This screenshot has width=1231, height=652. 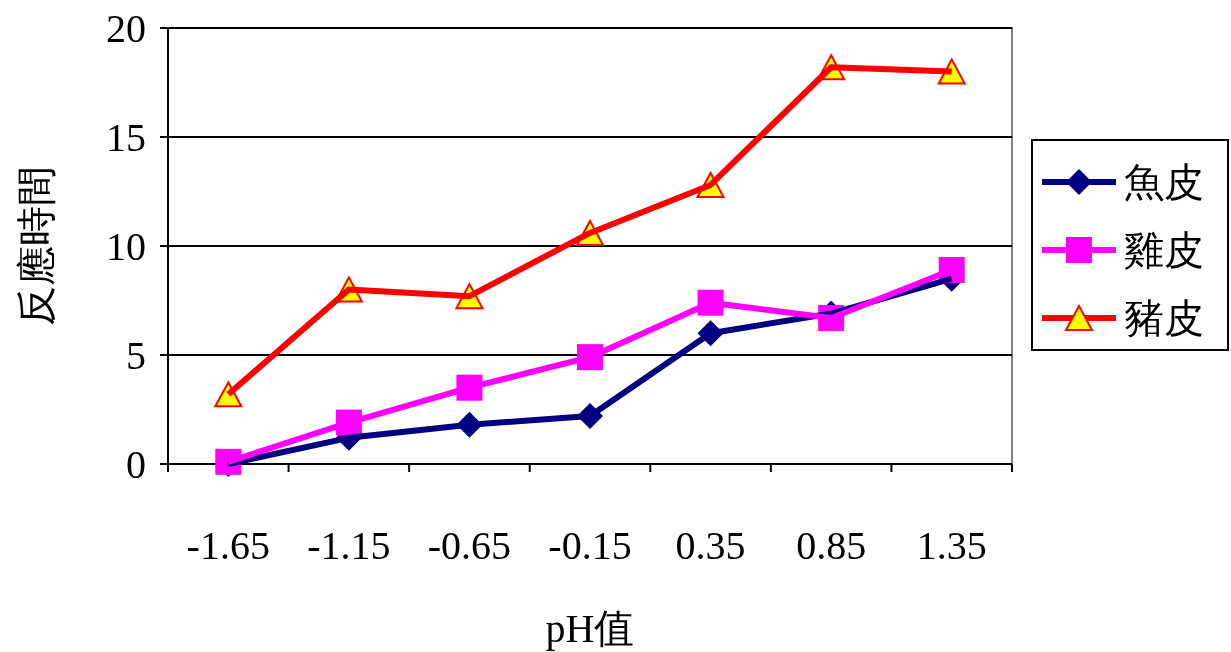 What do you see at coordinates (1164, 182) in the screenshot?
I see `legend-label: 魚皮` at bounding box center [1164, 182].